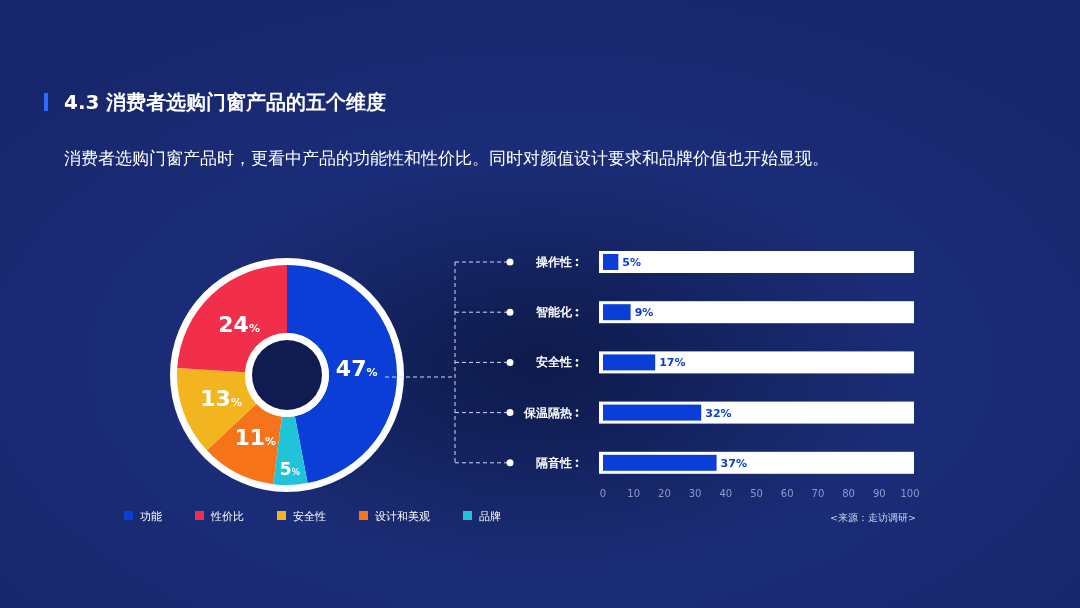 The image size is (1080, 608). I want to click on y-tick-label: 安全性, so click(554, 362).